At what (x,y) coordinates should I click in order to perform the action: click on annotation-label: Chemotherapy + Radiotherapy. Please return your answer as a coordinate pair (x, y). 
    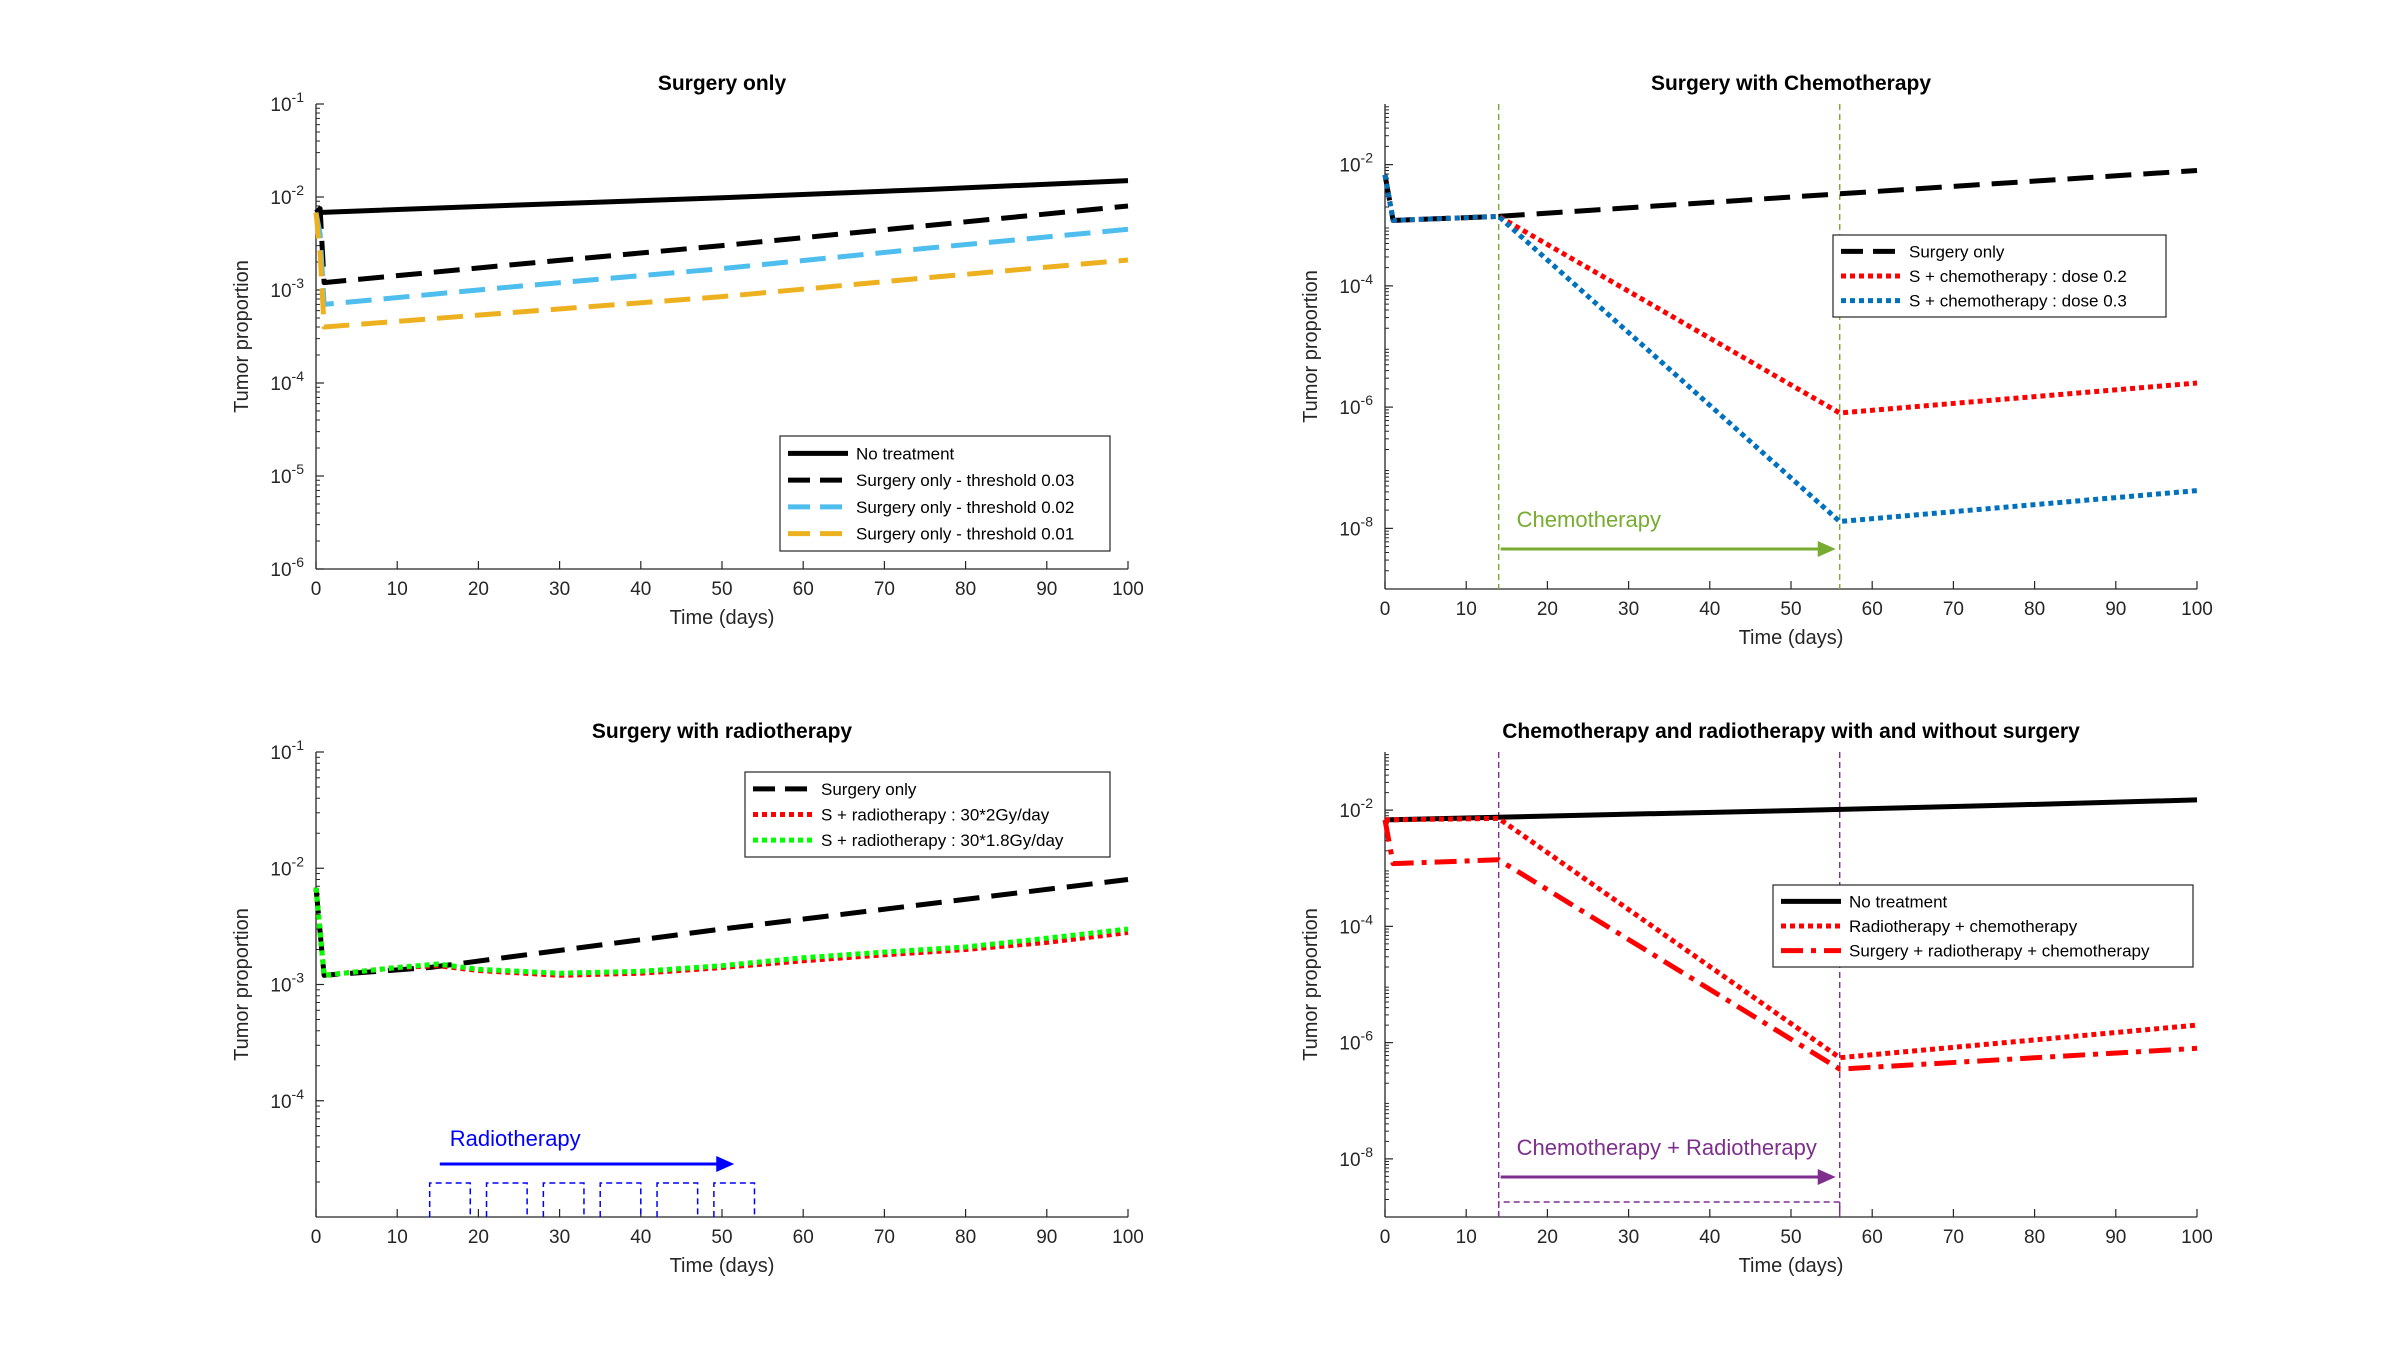
    Looking at the image, I should click on (1667, 1147).